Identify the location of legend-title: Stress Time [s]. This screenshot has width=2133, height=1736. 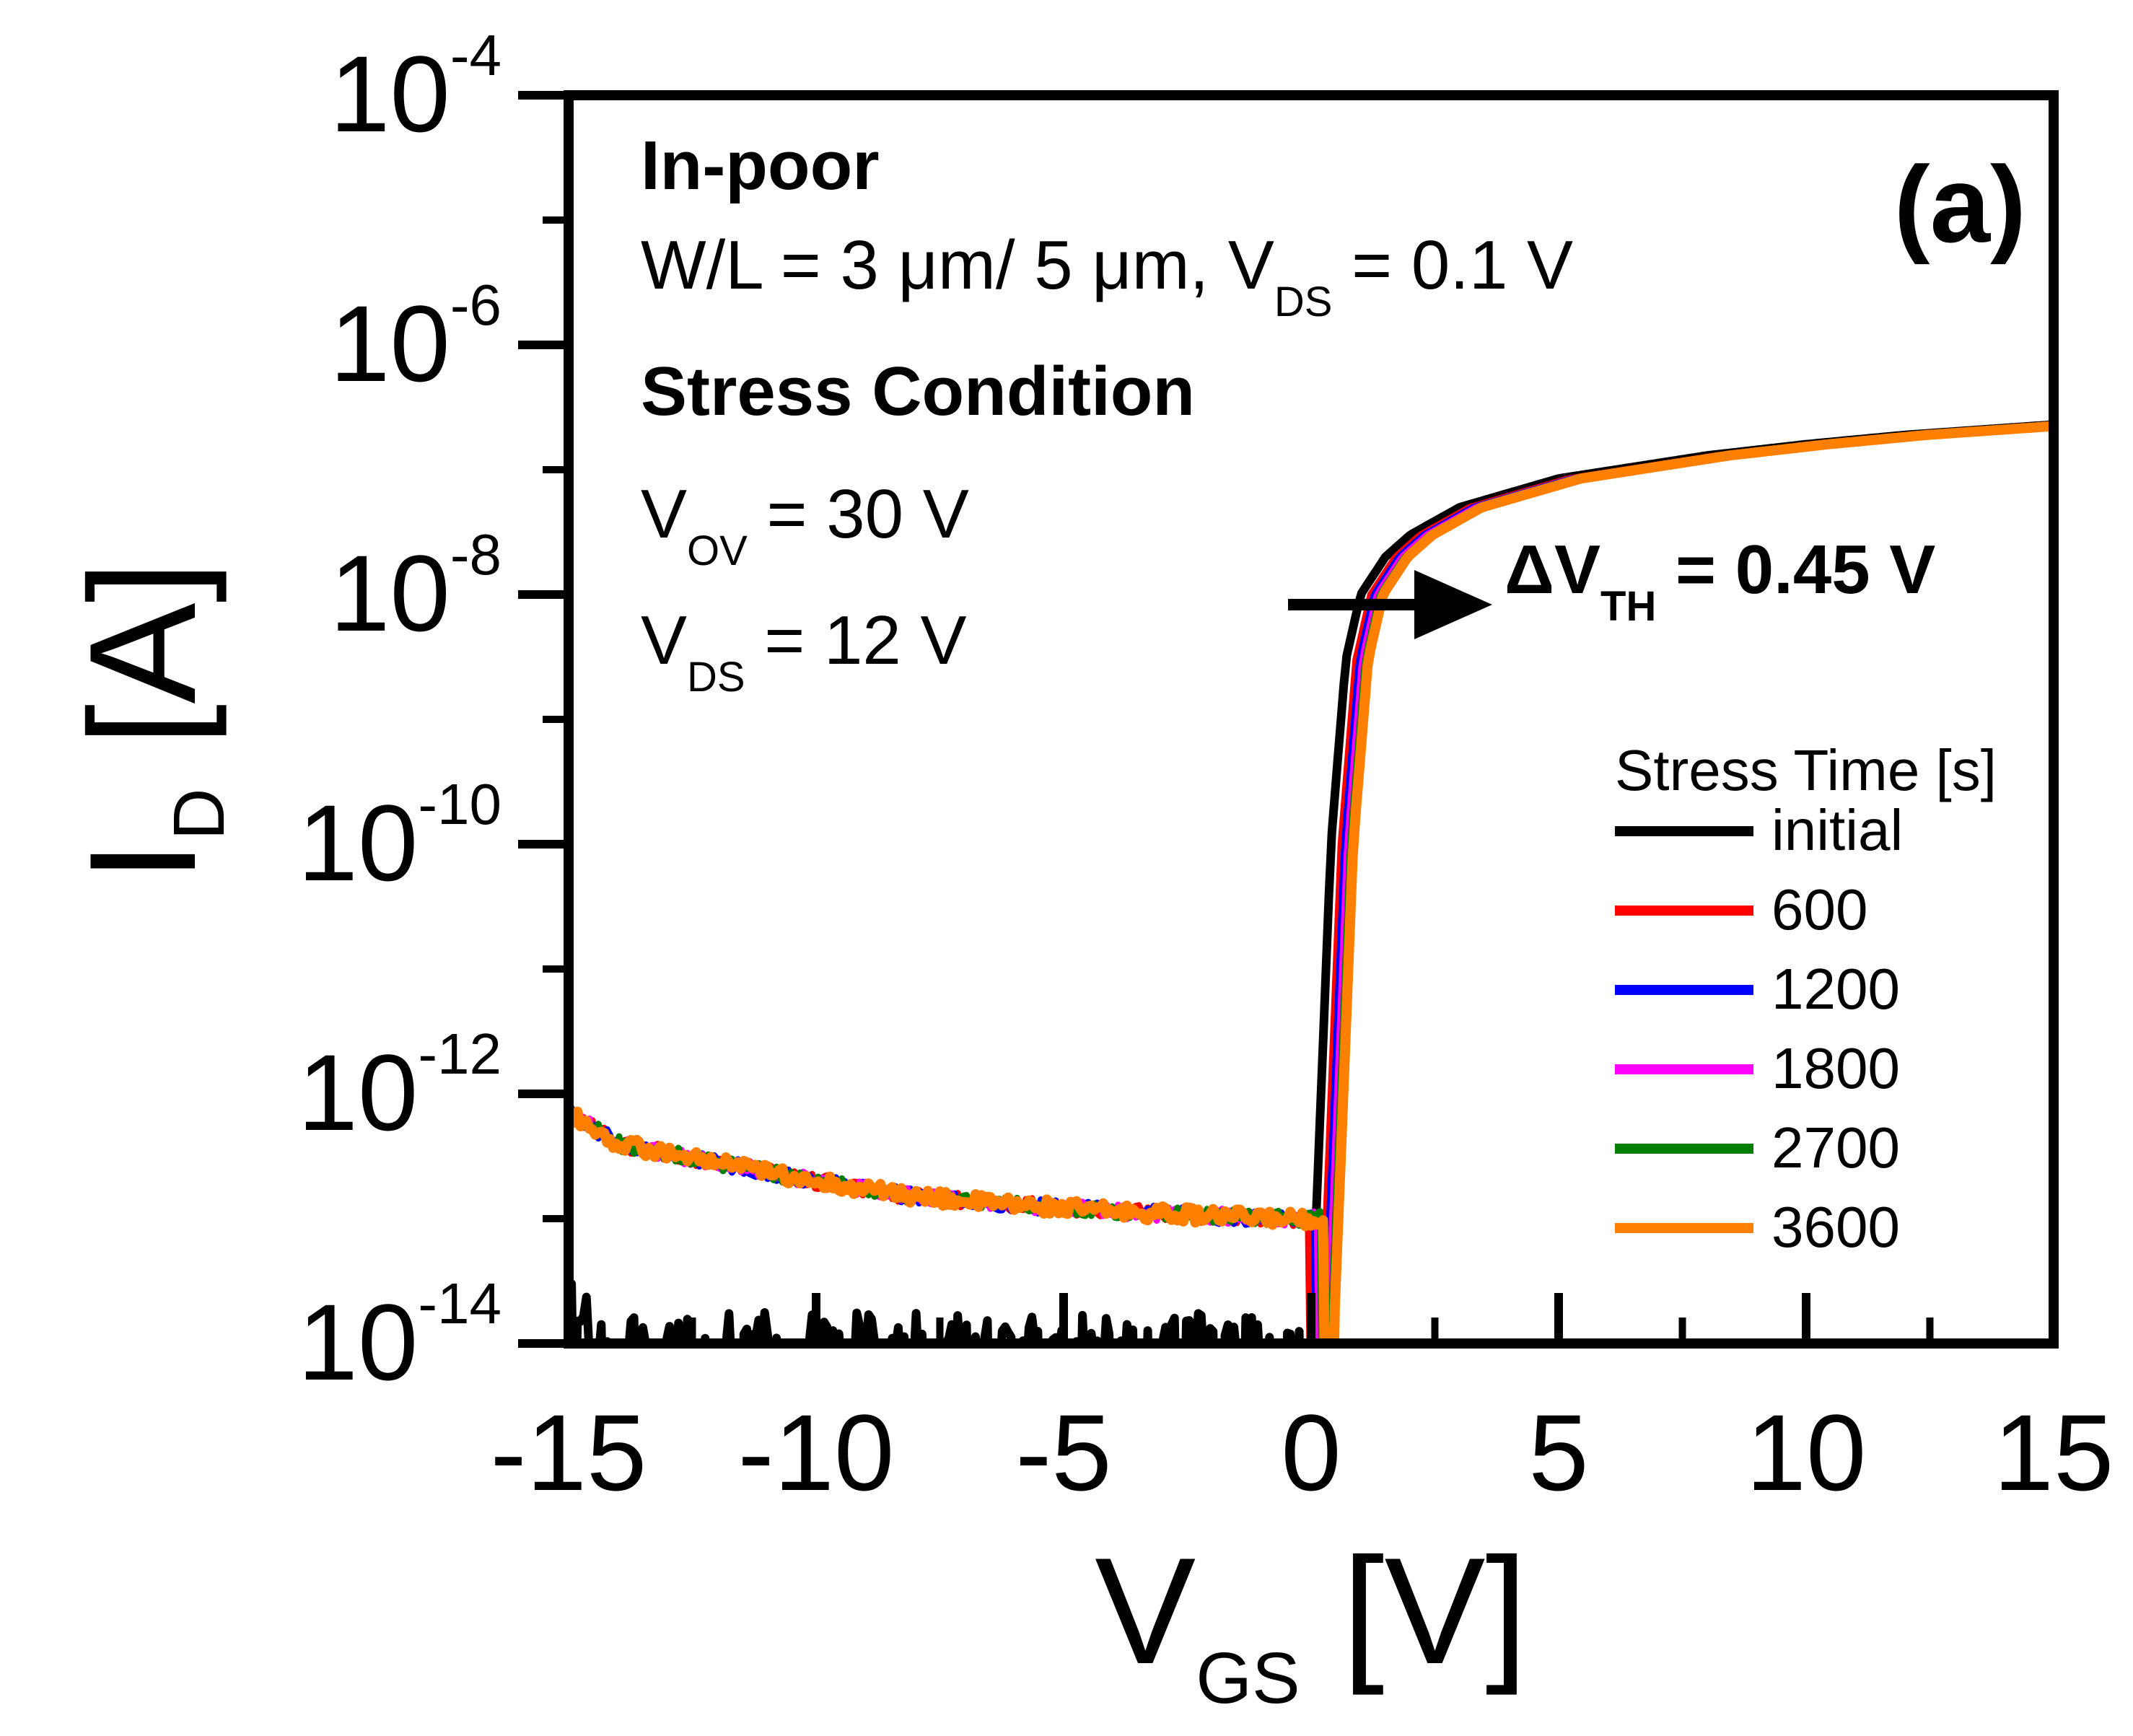
(1806, 770).